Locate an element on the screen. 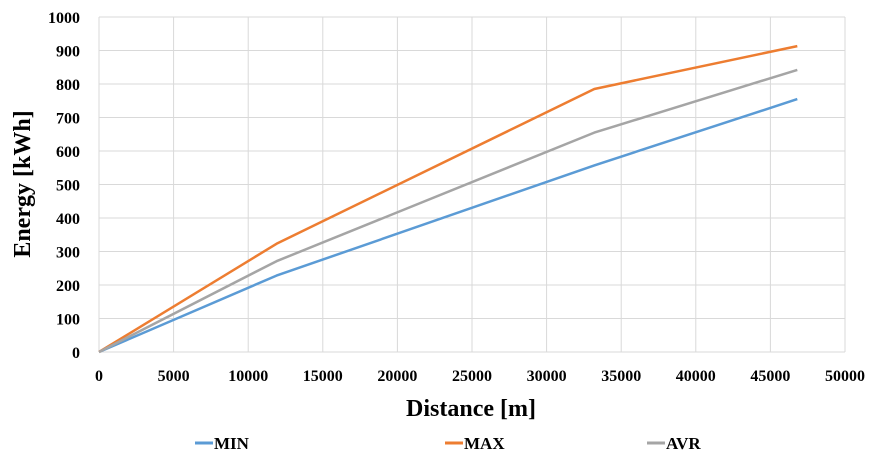 Image resolution: width=870 pixels, height=459 pixels. y-tick-label: 800 is located at coordinates (68, 85).